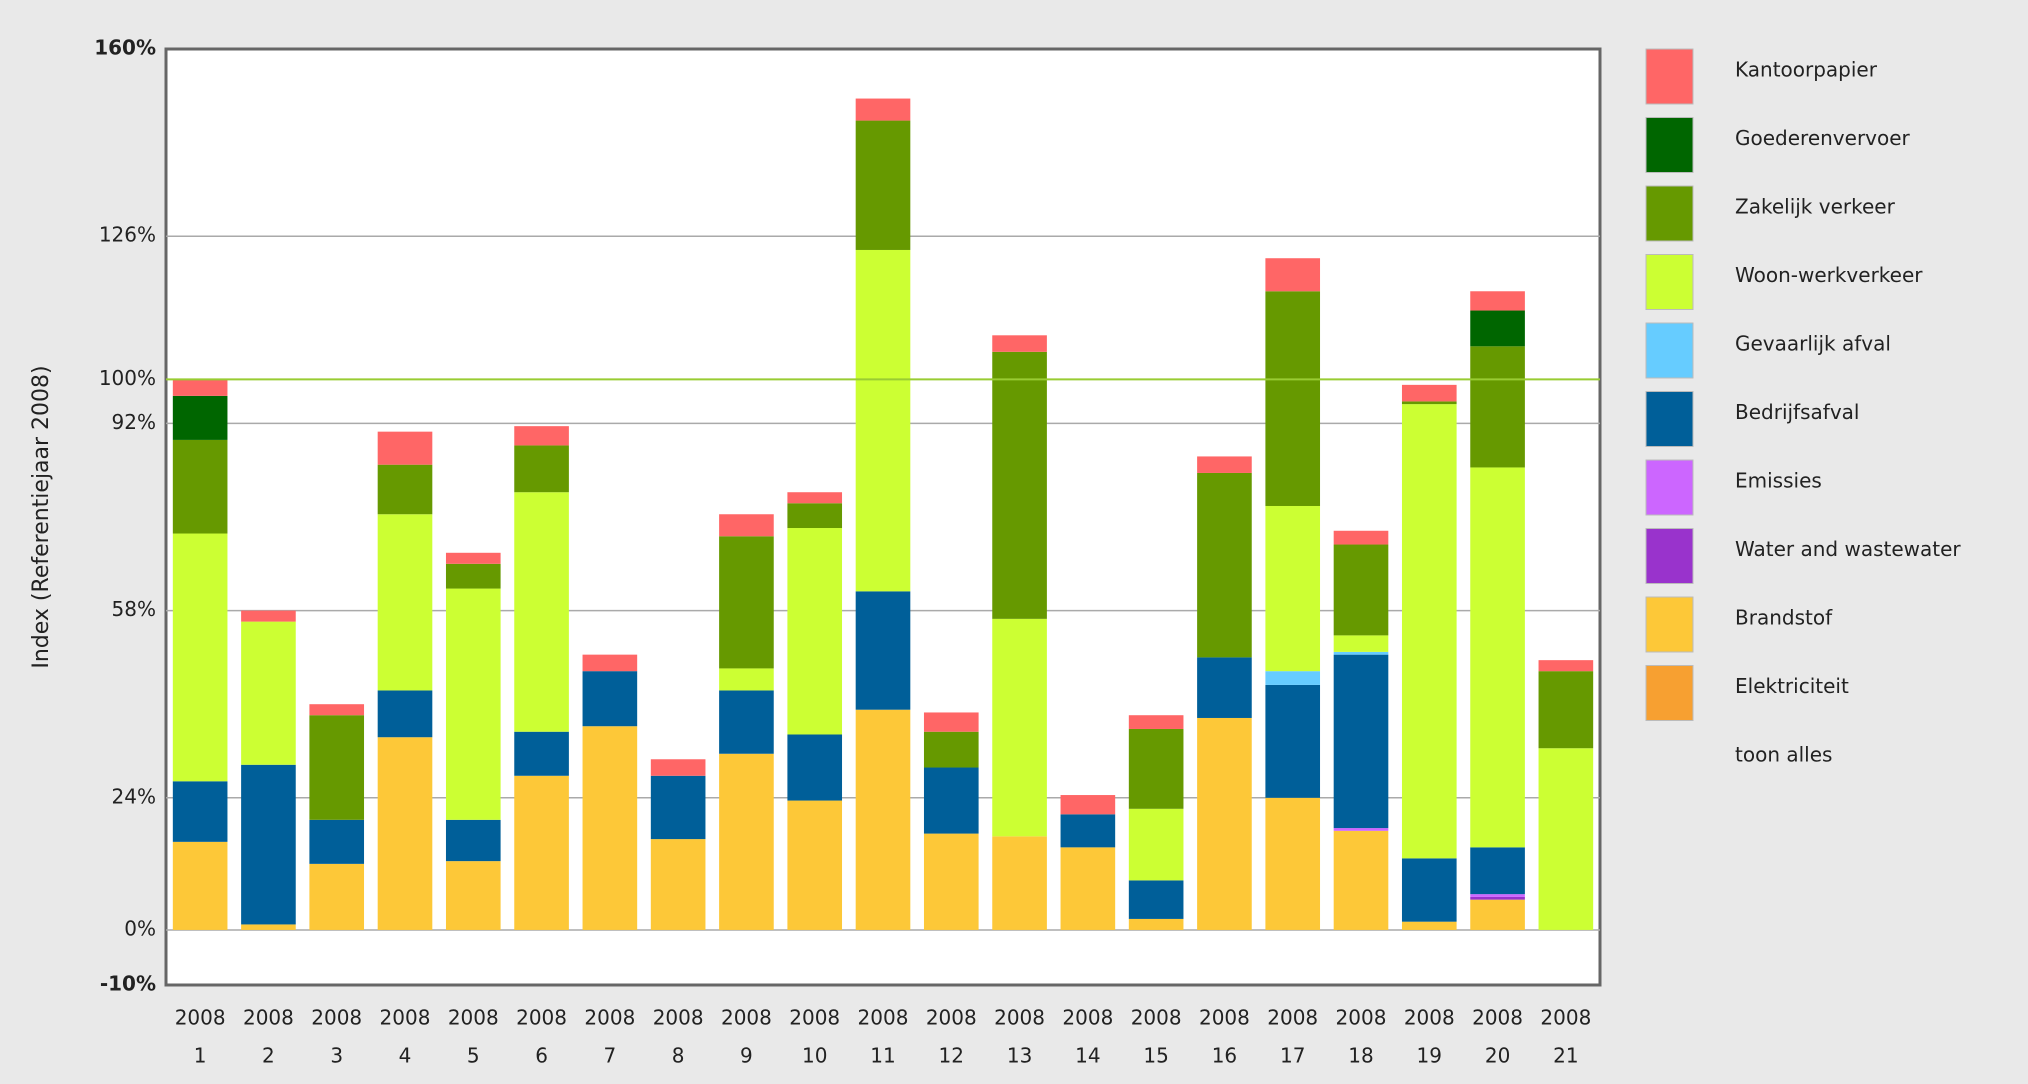  Describe the element at coordinates (134, 609) in the screenshot. I see `y-tick-label: 58%` at that location.